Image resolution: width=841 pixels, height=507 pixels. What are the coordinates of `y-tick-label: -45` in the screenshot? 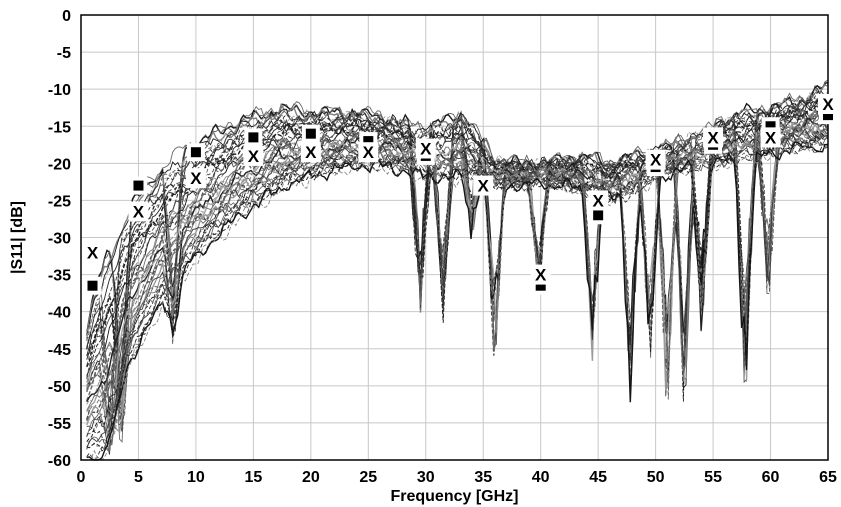 It's located at (59, 350).